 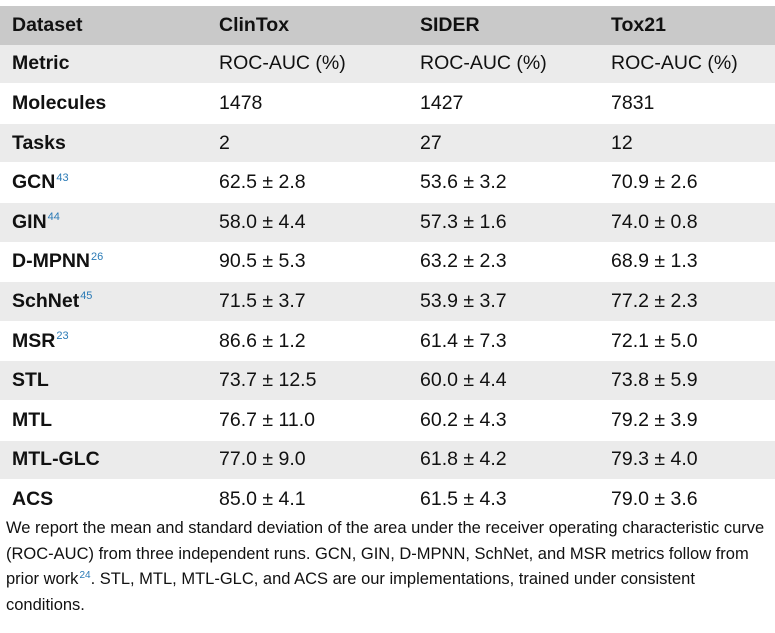 I want to click on row-label-text: D-MPNN, so click(x=51, y=261).